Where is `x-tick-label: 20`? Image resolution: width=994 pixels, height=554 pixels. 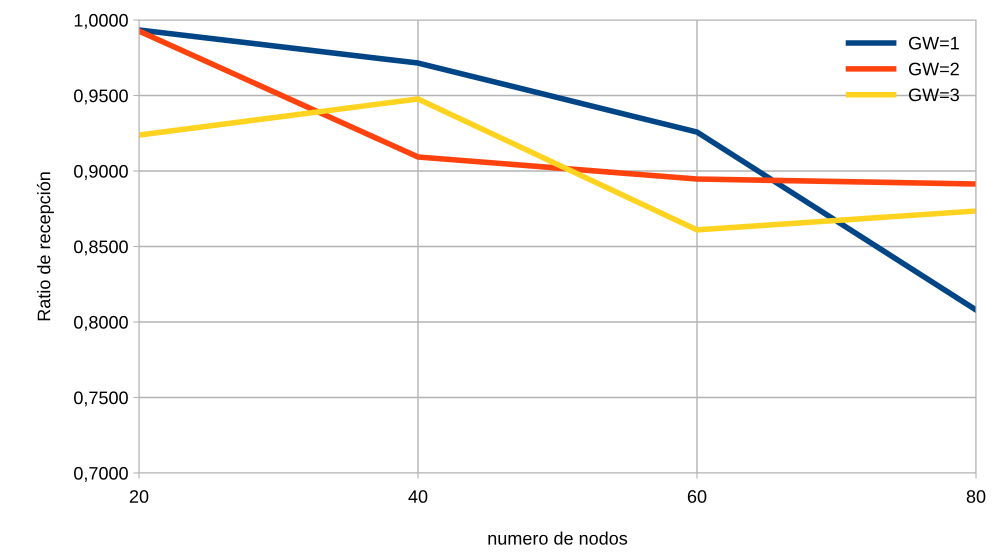 x-tick-label: 20 is located at coordinates (139, 496).